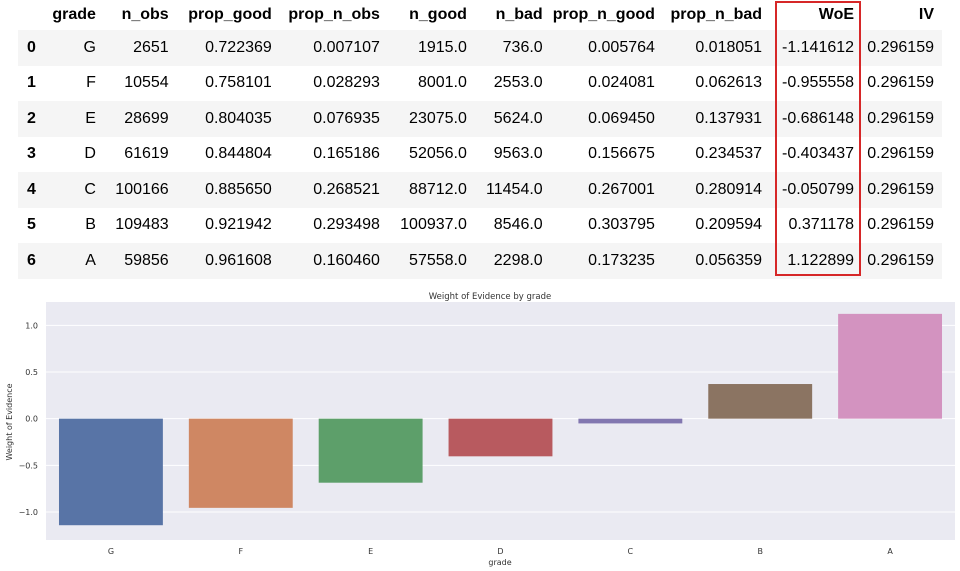 This screenshot has height=571, width=960. Describe the element at coordinates (729, 118) in the screenshot. I see `cell-prop_n_bad: 0.137931` at that location.